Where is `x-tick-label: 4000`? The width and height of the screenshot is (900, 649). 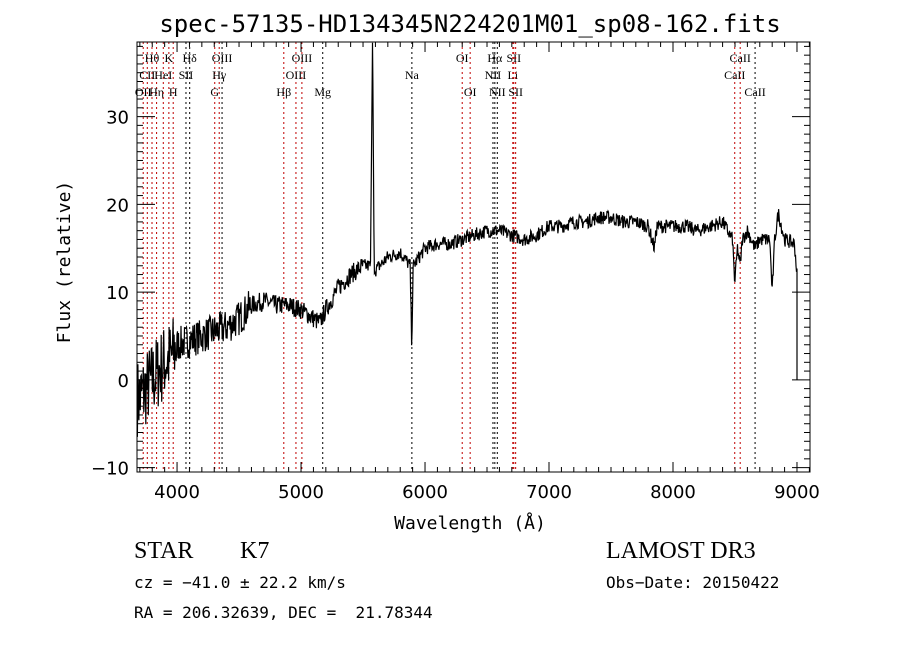 x-tick-label: 4000 is located at coordinates (177, 492).